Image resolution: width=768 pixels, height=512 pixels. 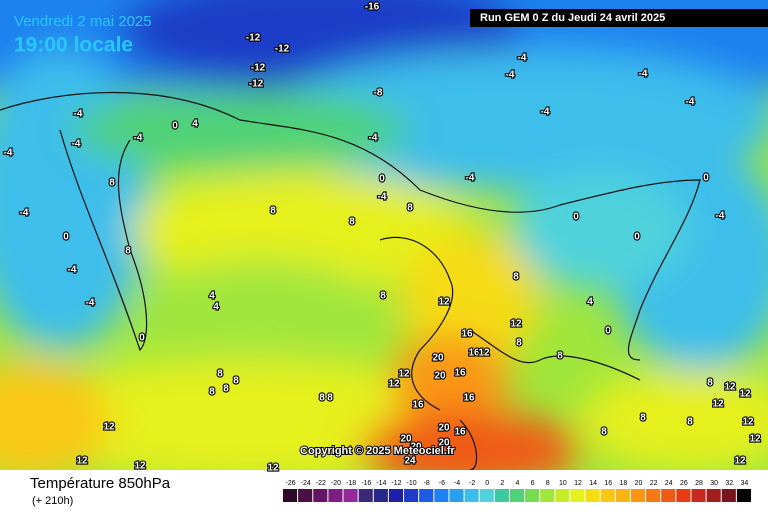 I want to click on legend-label: 8, so click(x=548, y=483).